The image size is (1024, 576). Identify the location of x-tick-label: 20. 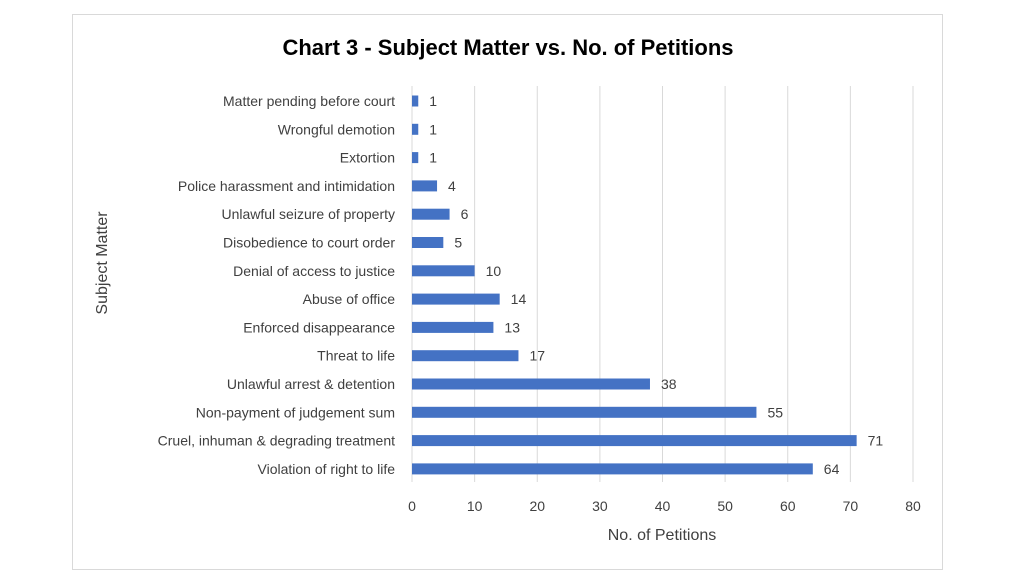
(537, 506).